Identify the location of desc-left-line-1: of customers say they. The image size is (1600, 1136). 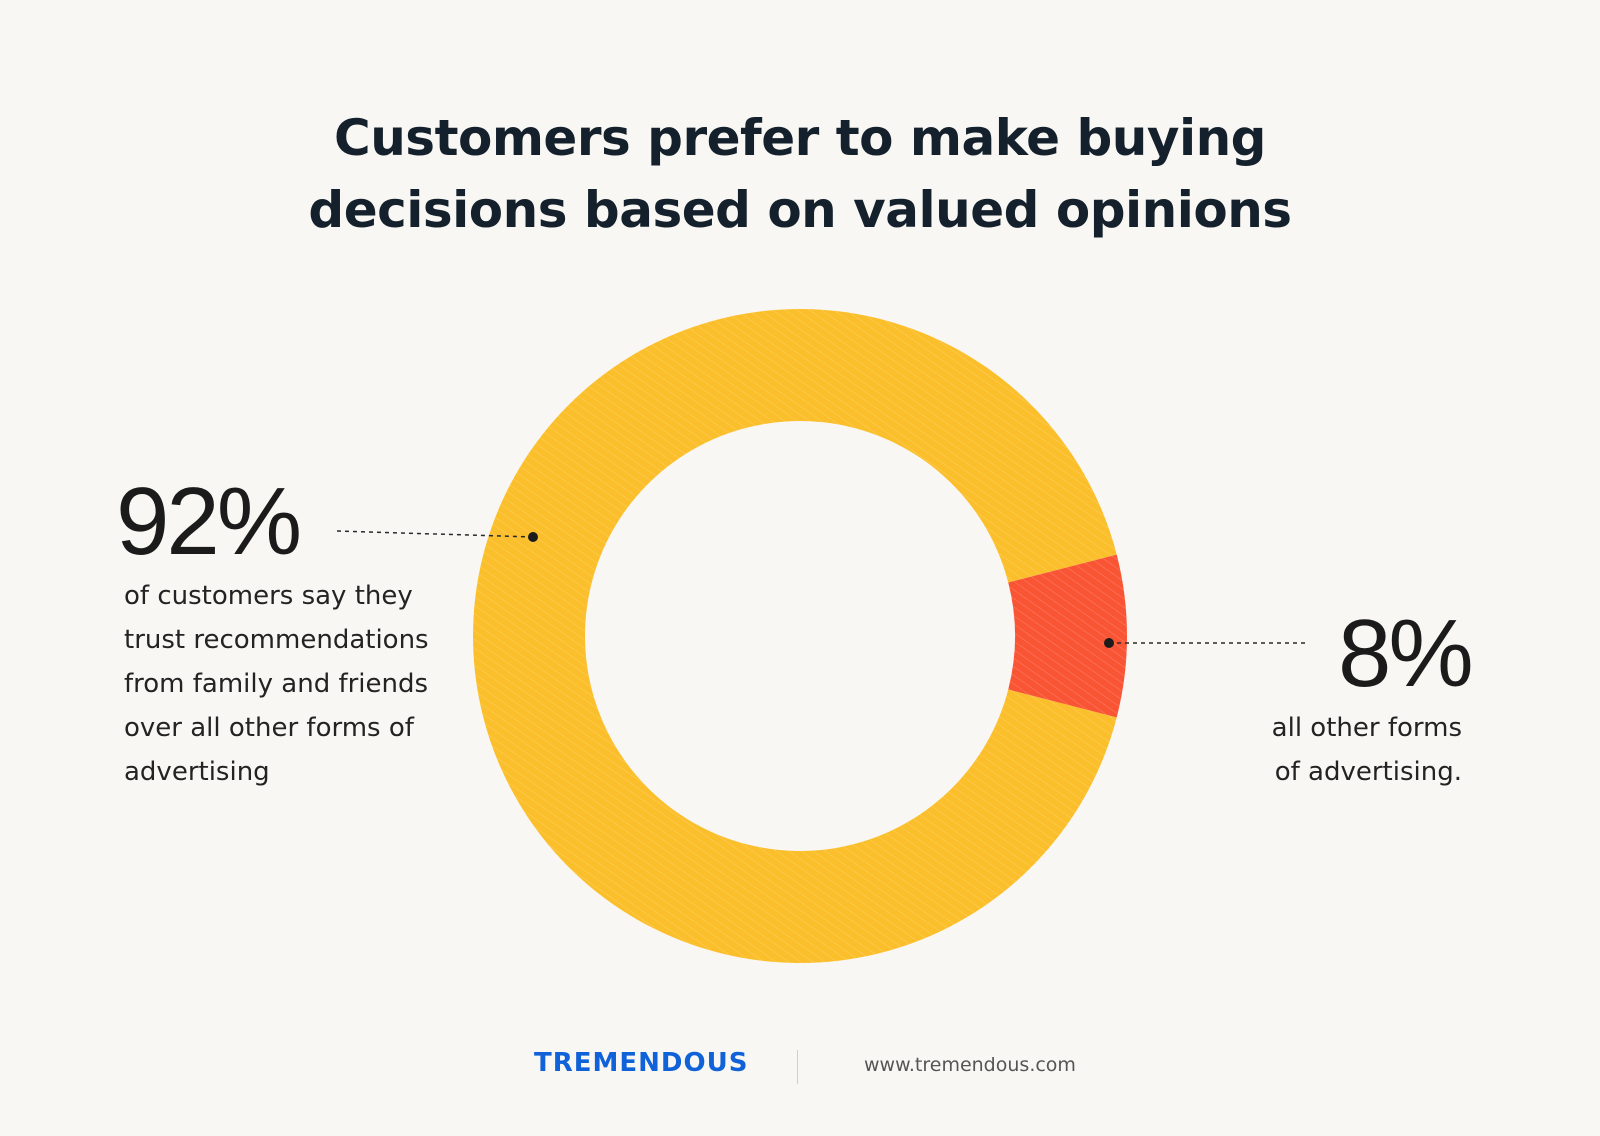
(268, 596).